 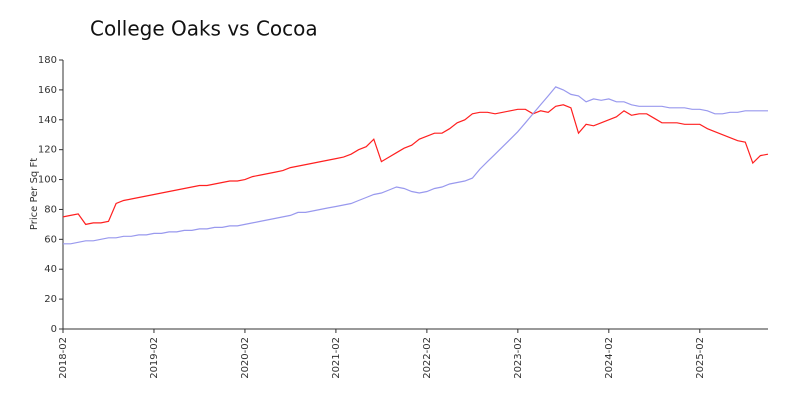 I want to click on y-tick-label: 80, so click(x=50, y=209).